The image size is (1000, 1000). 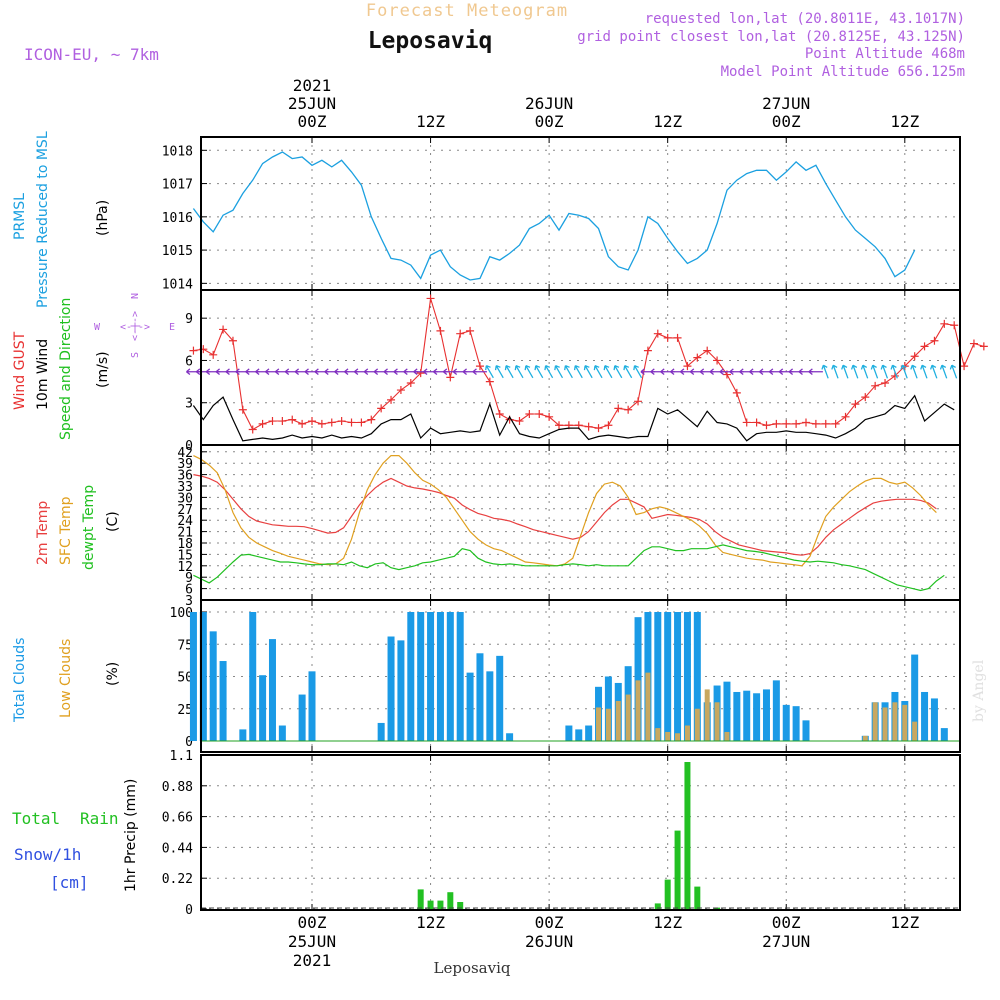 What do you see at coordinates (20, 680) in the screenshot?
I see `total-clouds-label: Total Clouds` at bounding box center [20, 680].